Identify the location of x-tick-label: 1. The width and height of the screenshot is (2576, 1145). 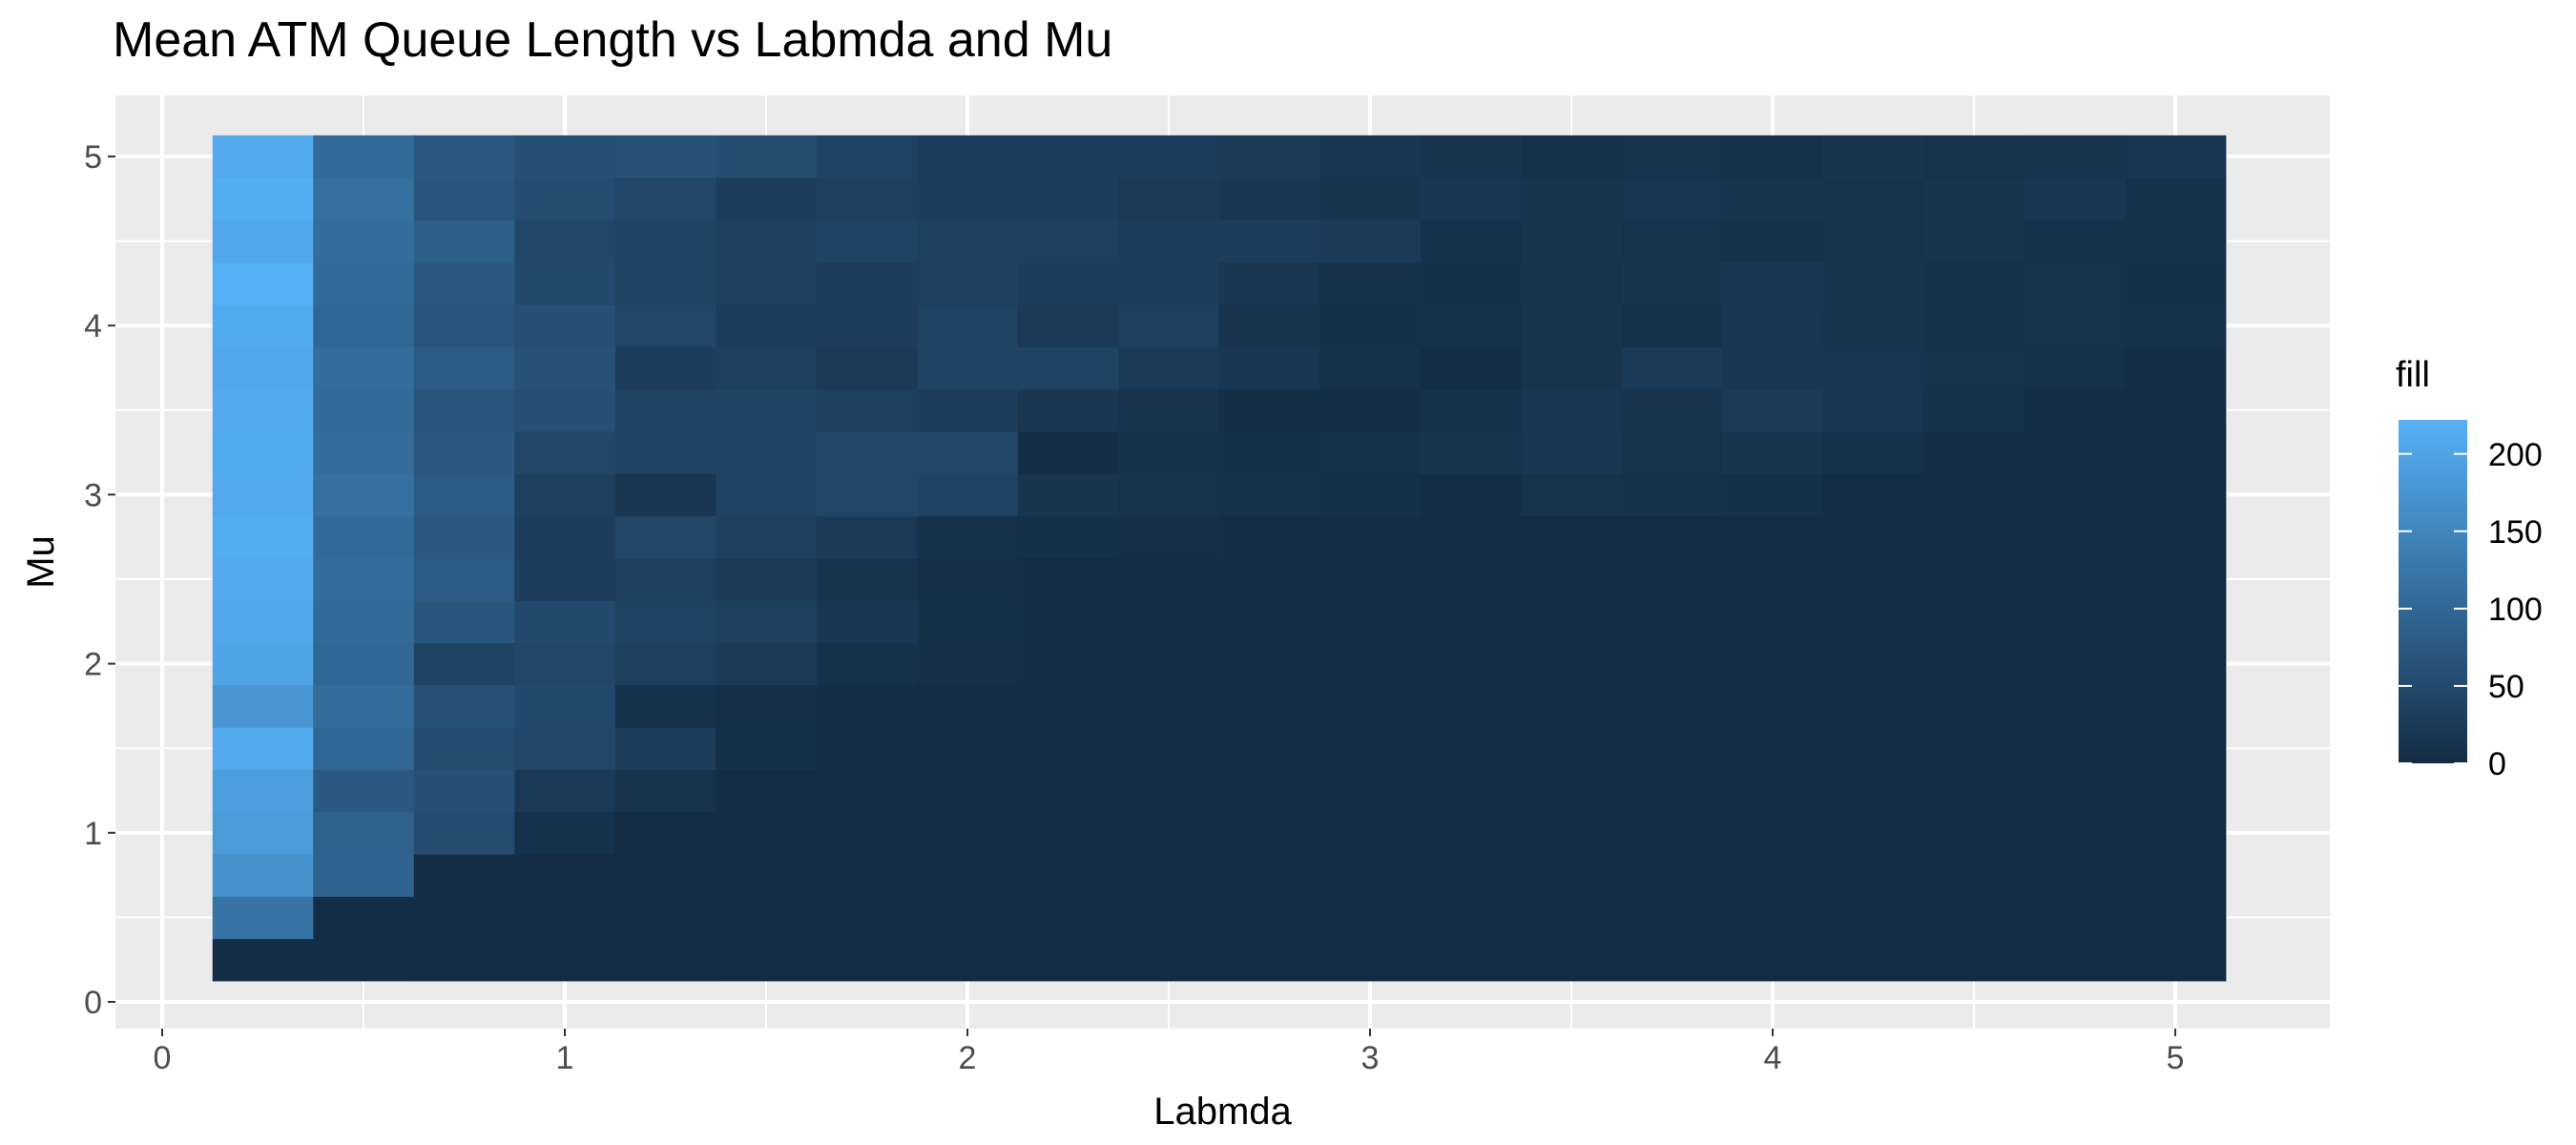
(565, 1058).